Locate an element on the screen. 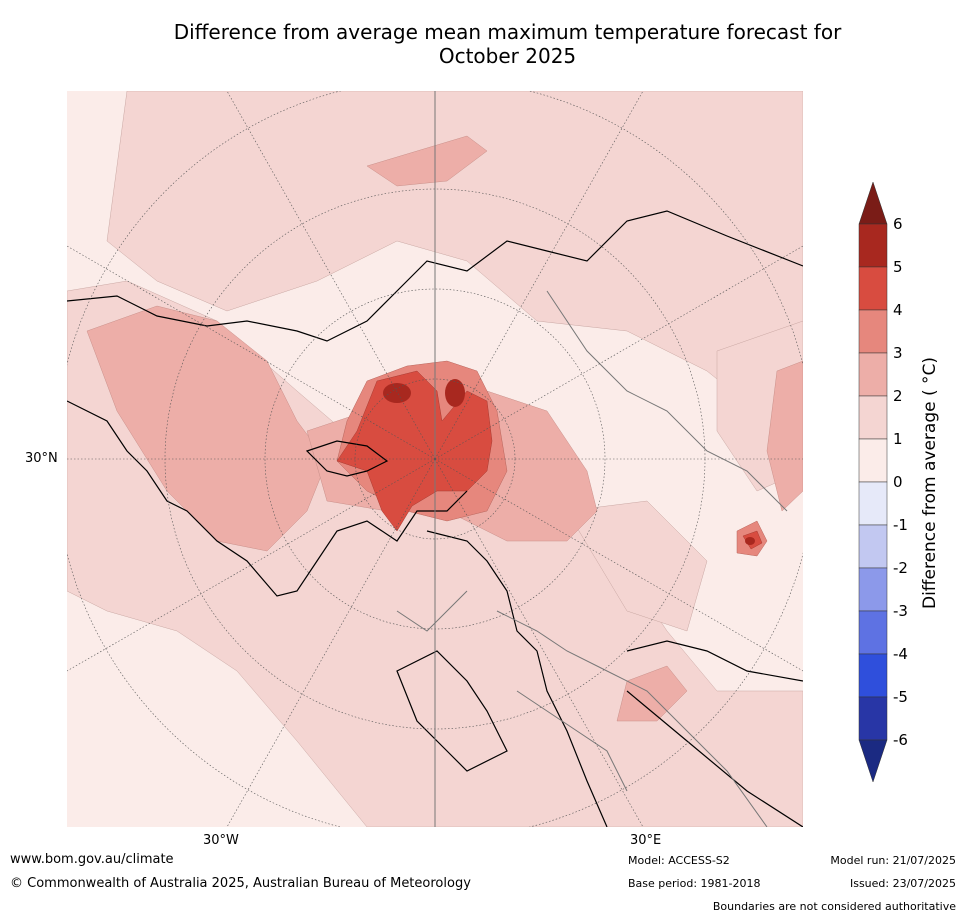 This screenshot has width=965, height=919. base-period-text: Base period: 1981-2018 is located at coordinates (694, 883).